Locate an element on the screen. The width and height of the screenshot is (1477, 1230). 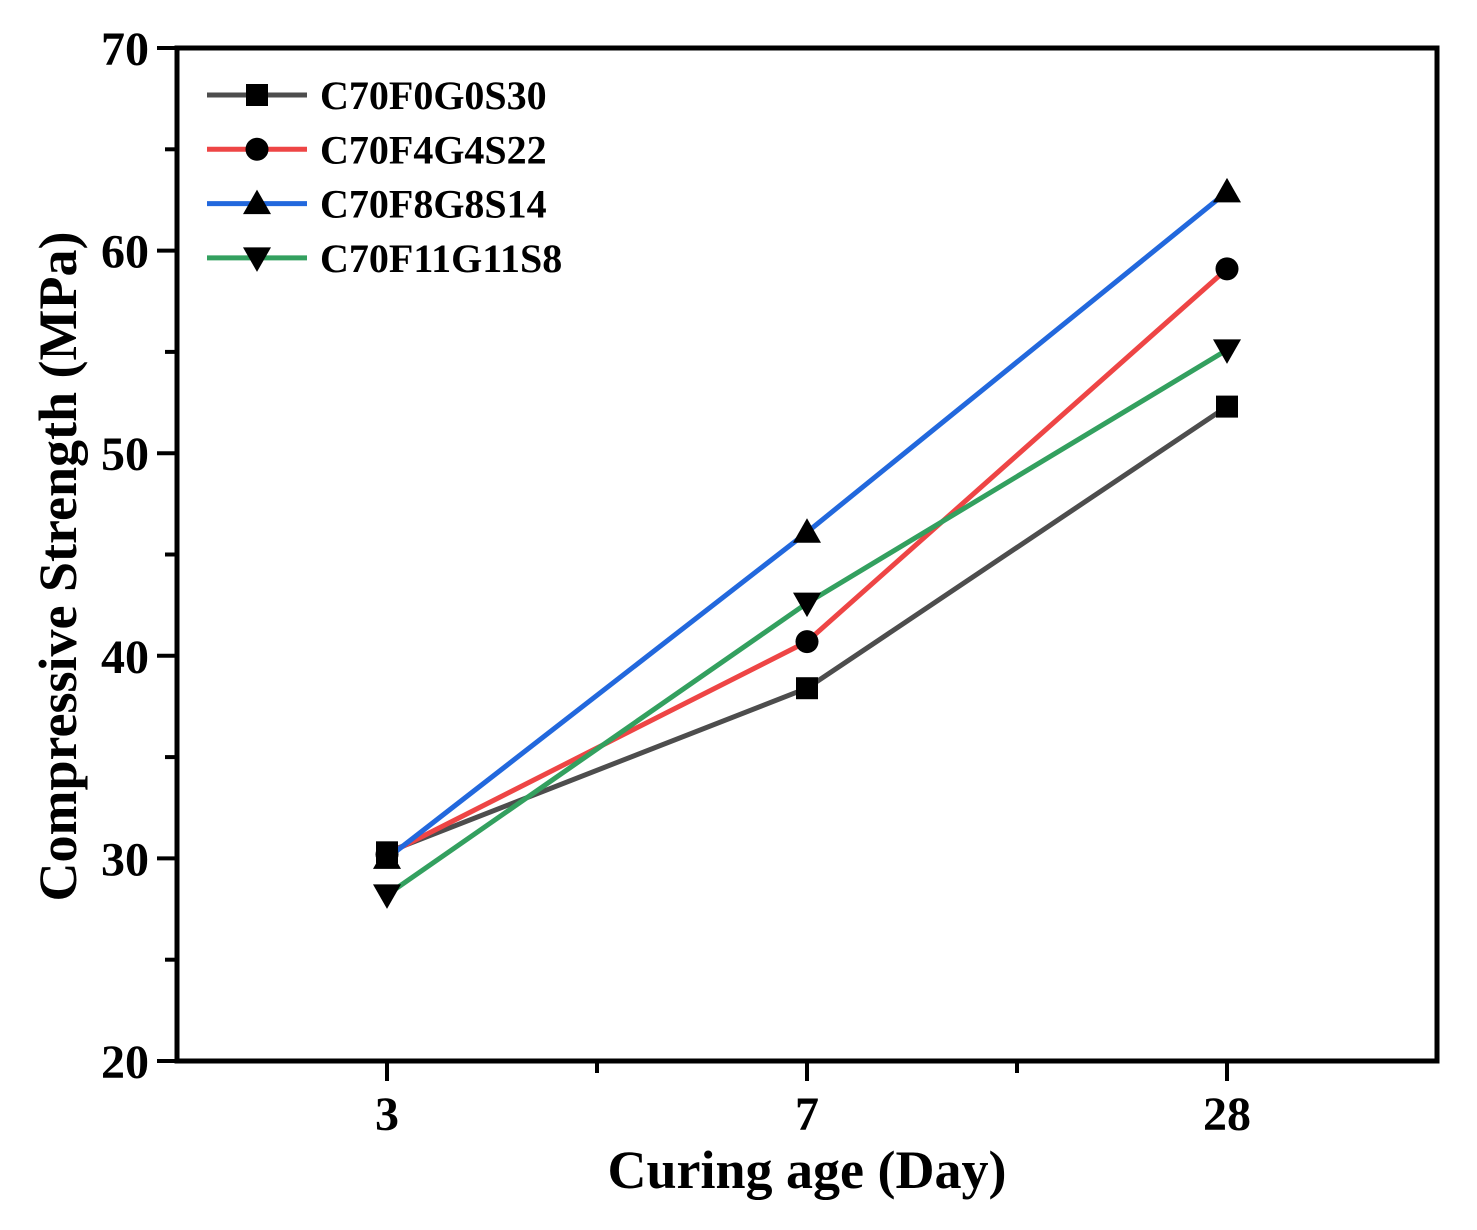
y-axis-tick-label: 20 is located at coordinates (125, 1062).